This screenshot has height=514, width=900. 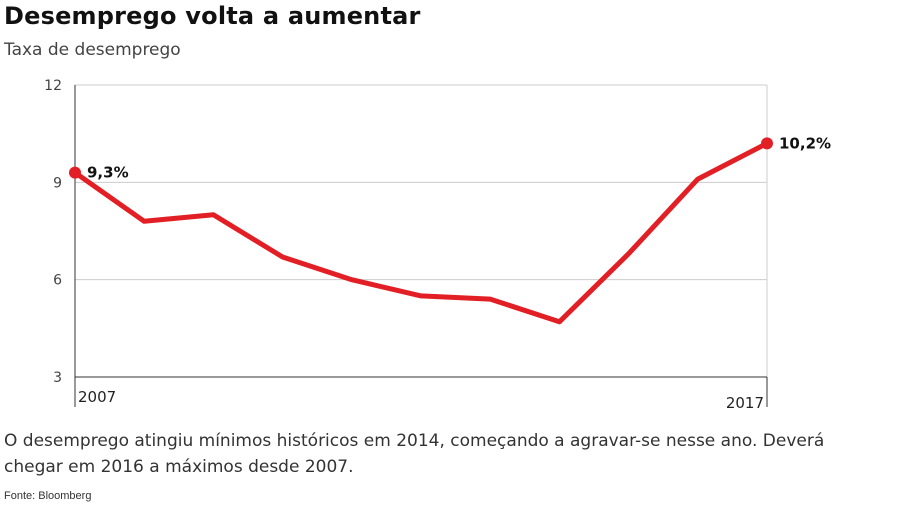 What do you see at coordinates (48, 496) in the screenshot?
I see `source-note: Fonte: Bloomberg` at bounding box center [48, 496].